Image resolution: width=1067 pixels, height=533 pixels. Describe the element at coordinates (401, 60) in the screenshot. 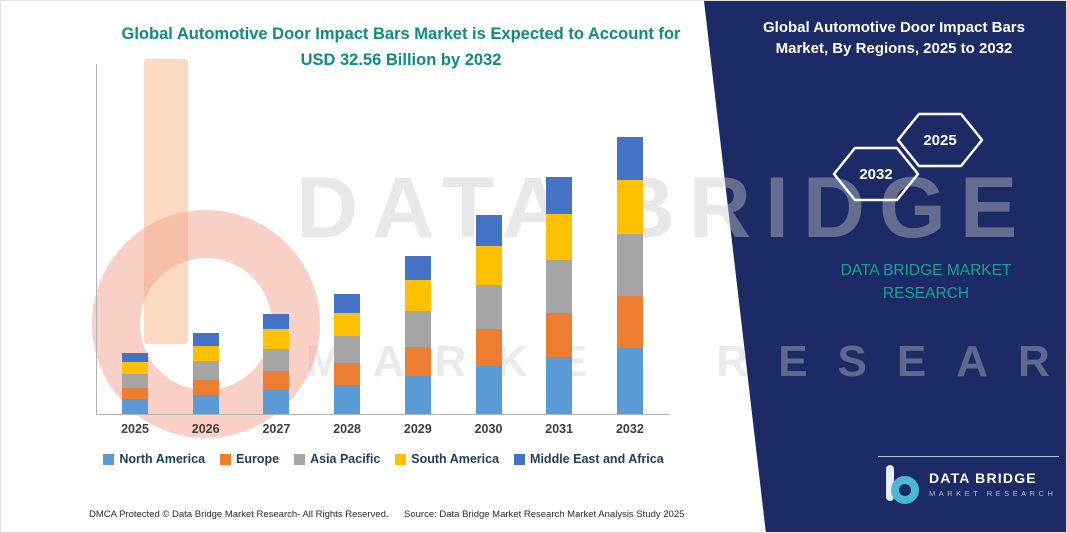

I see `page-title-line2: USD 32.56 Billion by 2032` at that location.